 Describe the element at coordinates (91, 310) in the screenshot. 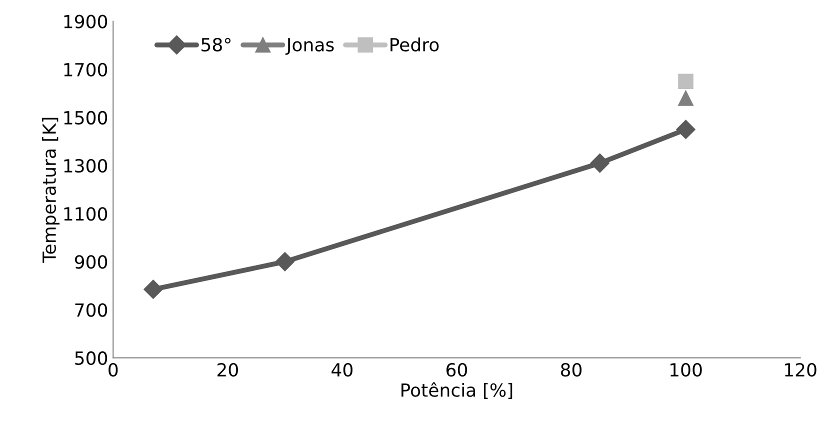

I see `y-tick-label: 700` at that location.